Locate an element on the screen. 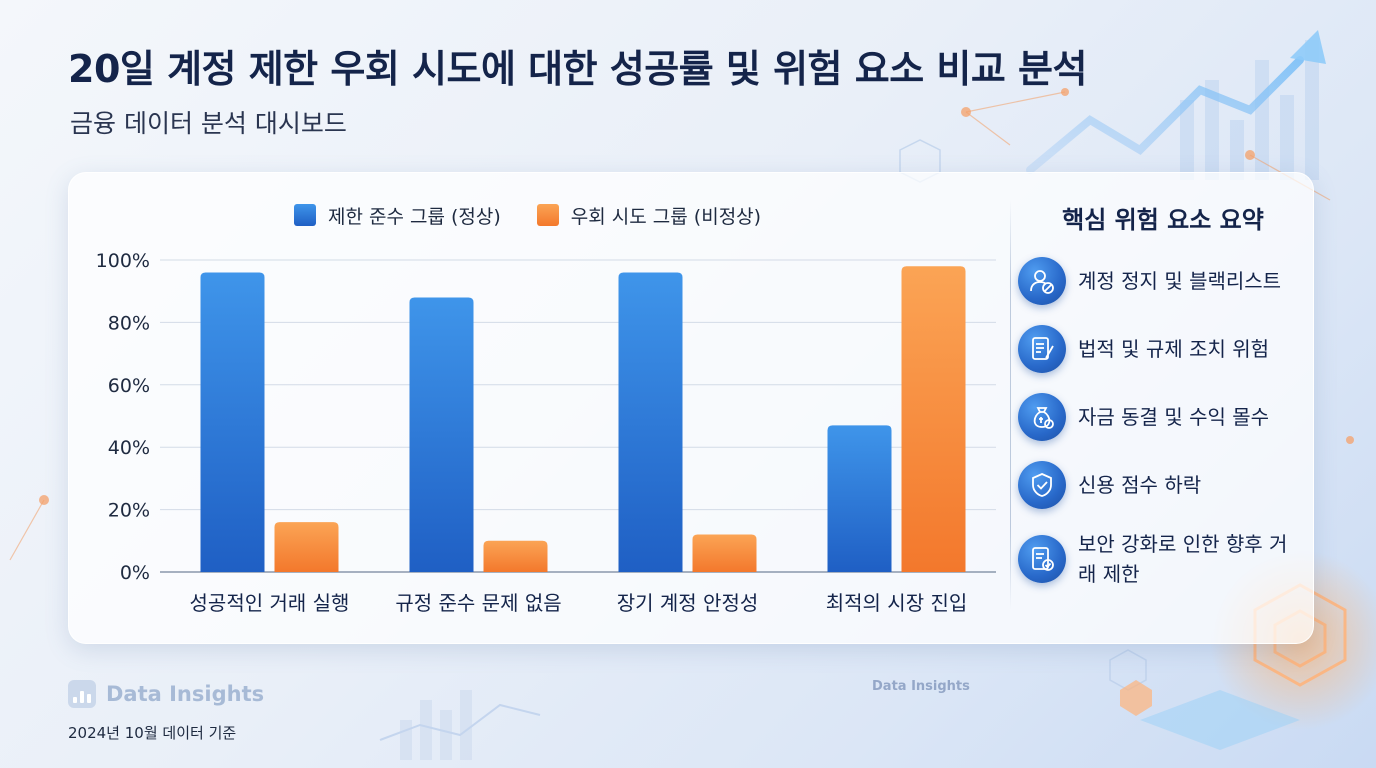 The width and height of the screenshot is (1376, 768). risk-item-credit-drop: 신용 점수 하락 is located at coordinates (1163, 485).